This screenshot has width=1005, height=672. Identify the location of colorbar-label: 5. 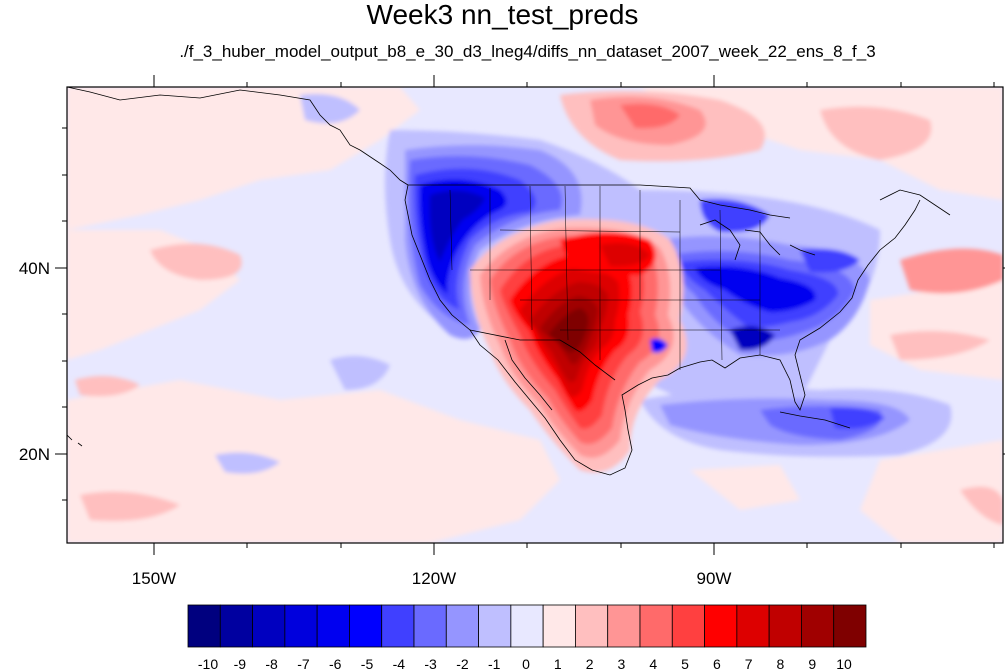
(685, 664).